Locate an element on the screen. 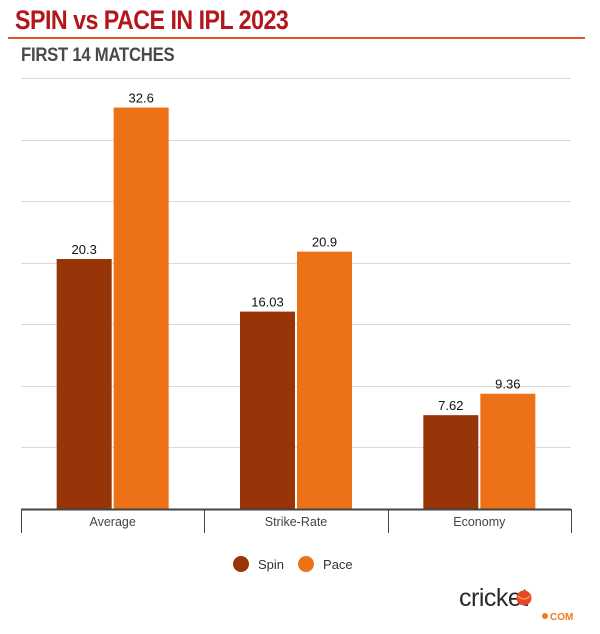 The width and height of the screenshot is (600, 634). legend-item-pace: Pace is located at coordinates (325, 564).